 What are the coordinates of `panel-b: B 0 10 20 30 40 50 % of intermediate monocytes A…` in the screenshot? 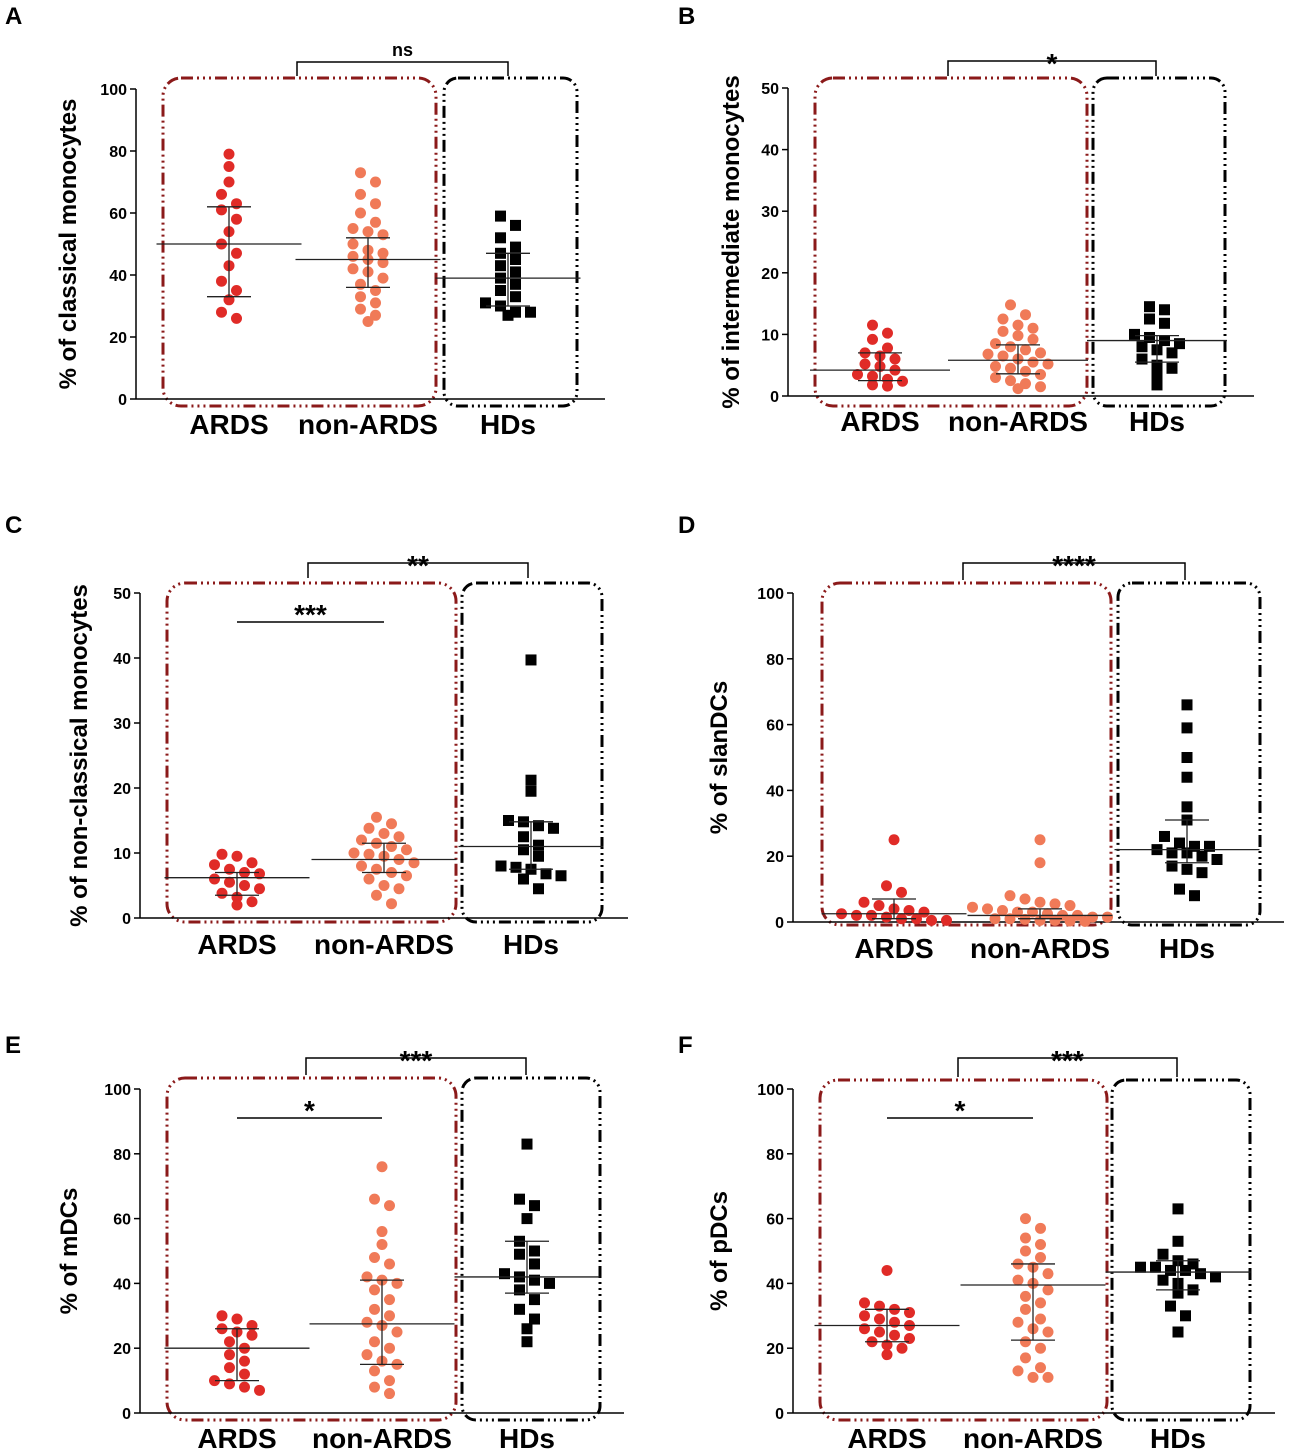 It's located at (966, 220).